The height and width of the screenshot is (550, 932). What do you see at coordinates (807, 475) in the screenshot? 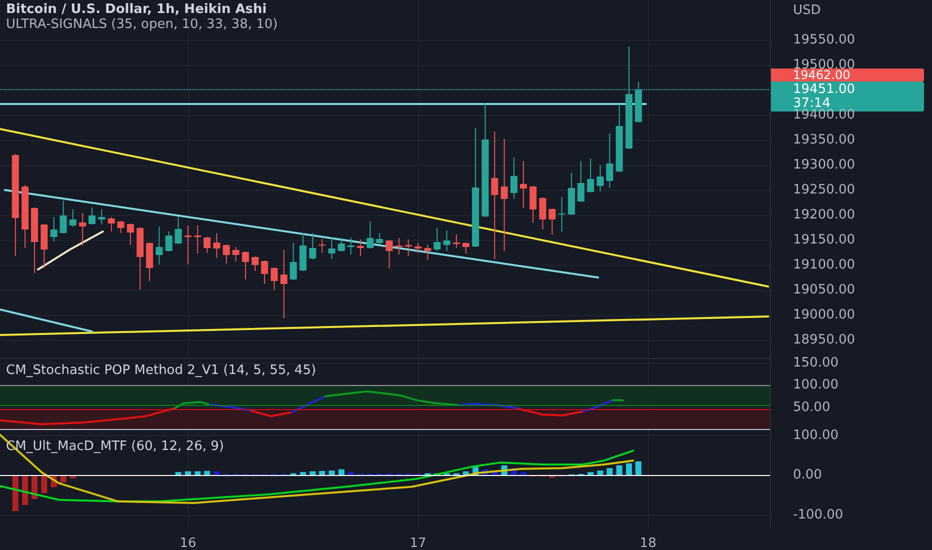
I see `y-tick-label: 0.00` at bounding box center [807, 475].